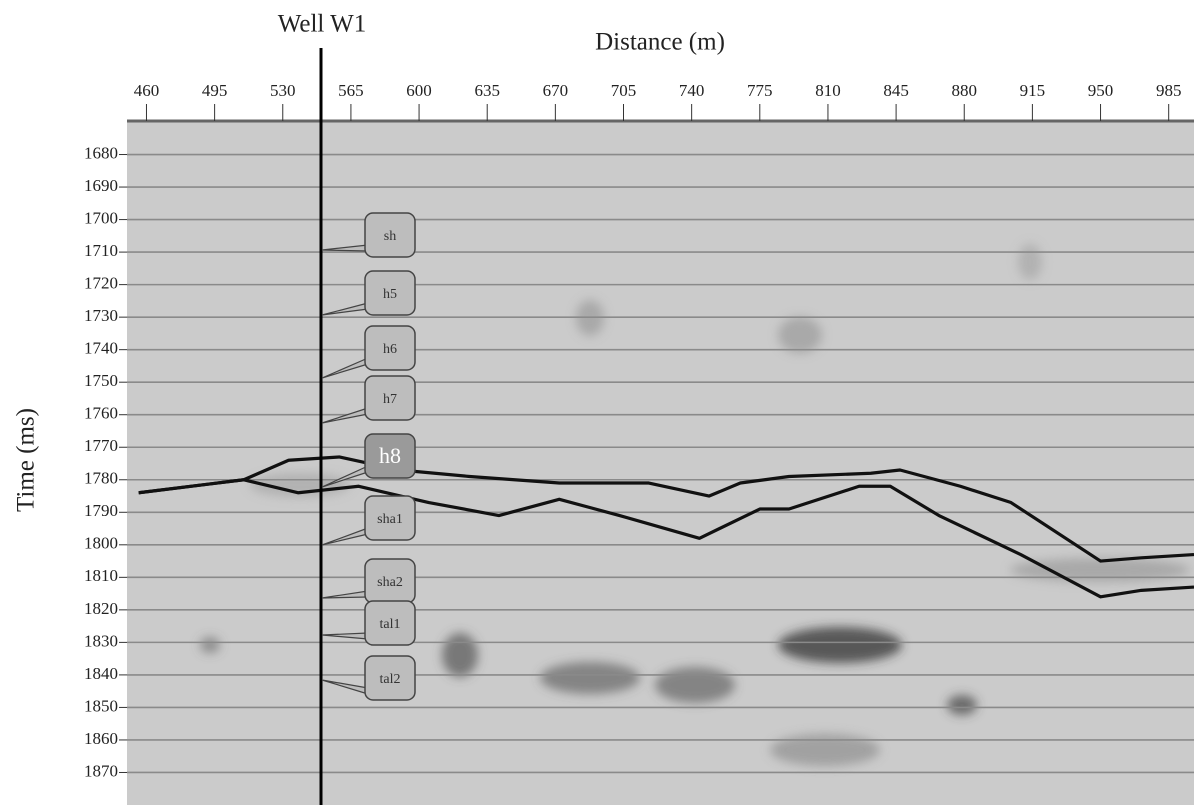 The height and width of the screenshot is (805, 1194). Describe the element at coordinates (351, 90) in the screenshot. I see `x-tick-label: 565` at that location.